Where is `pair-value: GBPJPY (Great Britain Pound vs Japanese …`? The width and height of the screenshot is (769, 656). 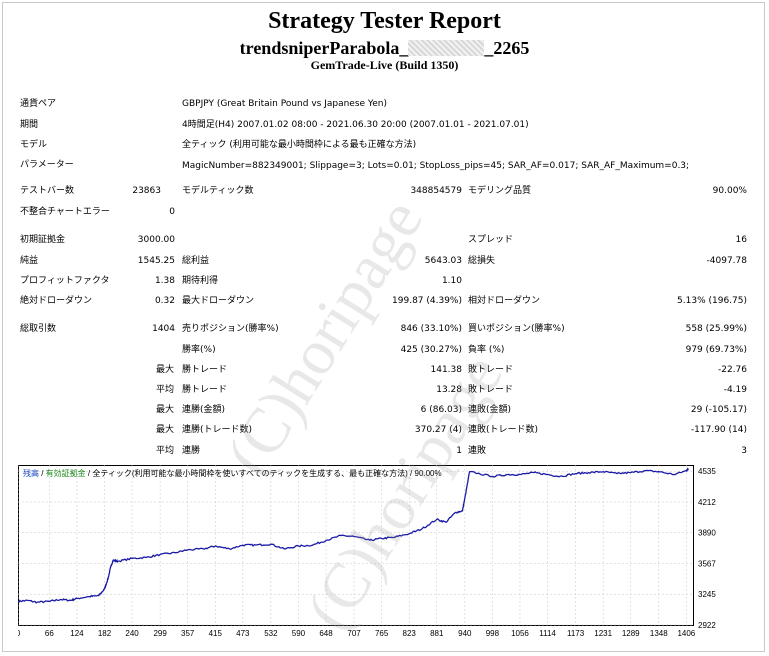
pair-value: GBPJPY (Great Britain Pound vs Japanese … is located at coordinates (284, 104).